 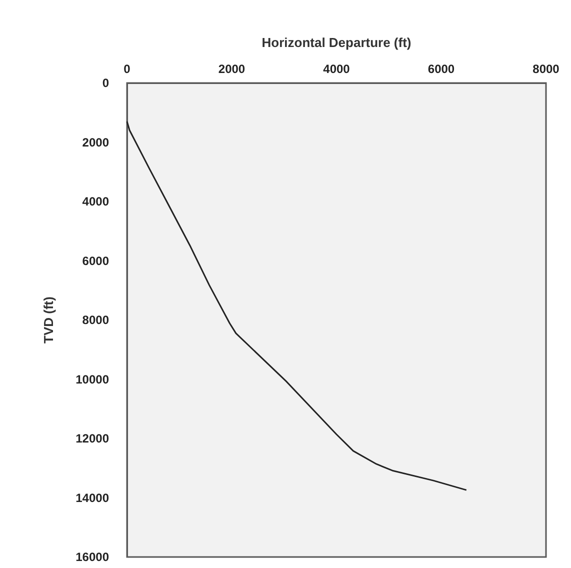 What do you see at coordinates (441, 69) in the screenshot?
I see `x-tick-label: 6000` at bounding box center [441, 69].